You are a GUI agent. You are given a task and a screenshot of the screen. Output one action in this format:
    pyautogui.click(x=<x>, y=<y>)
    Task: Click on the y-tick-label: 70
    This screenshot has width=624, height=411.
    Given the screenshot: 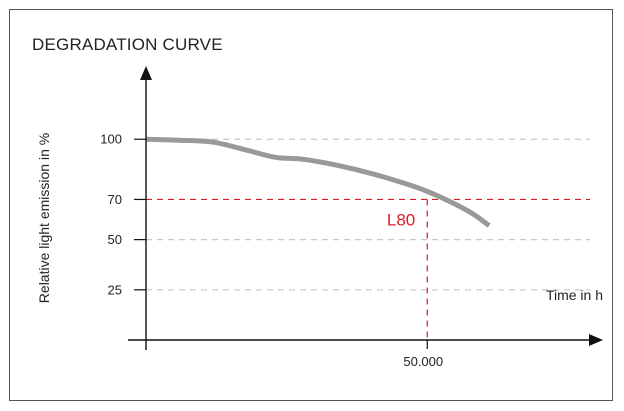 What is the action you would take?
    pyautogui.click(x=115, y=199)
    